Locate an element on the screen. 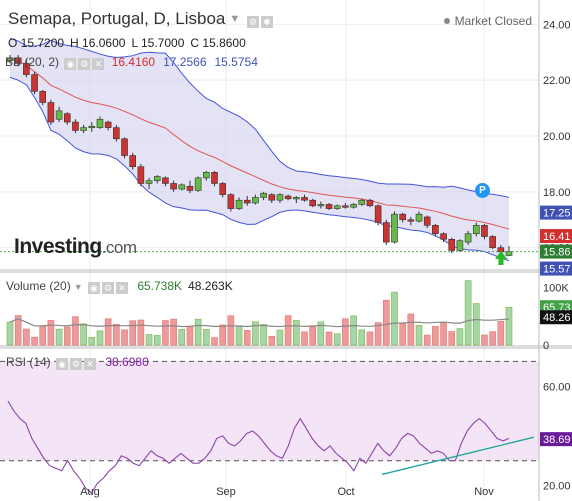  volume-ma-tag-label: 48.26 is located at coordinates (557, 318).